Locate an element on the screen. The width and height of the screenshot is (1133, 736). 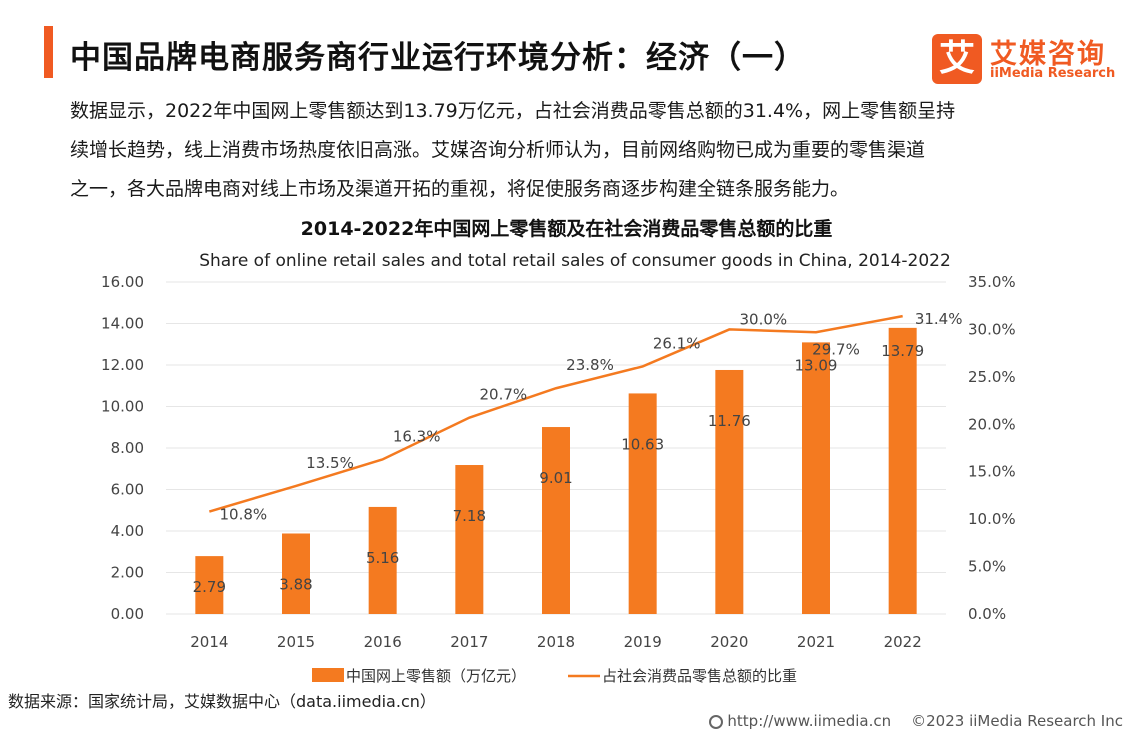
legend-bar-swatch is located at coordinates (328, 675).